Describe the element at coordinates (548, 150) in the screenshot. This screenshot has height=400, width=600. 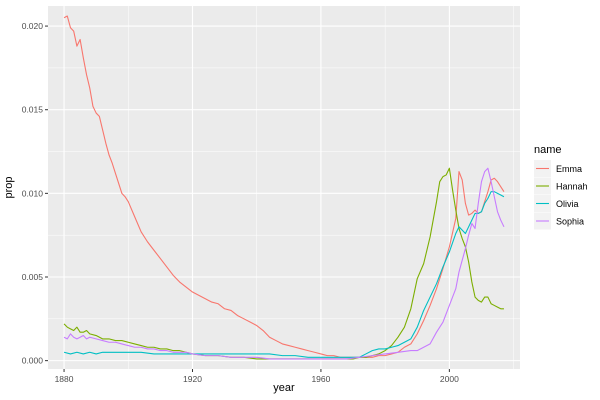
I see `legend-title: name` at that location.